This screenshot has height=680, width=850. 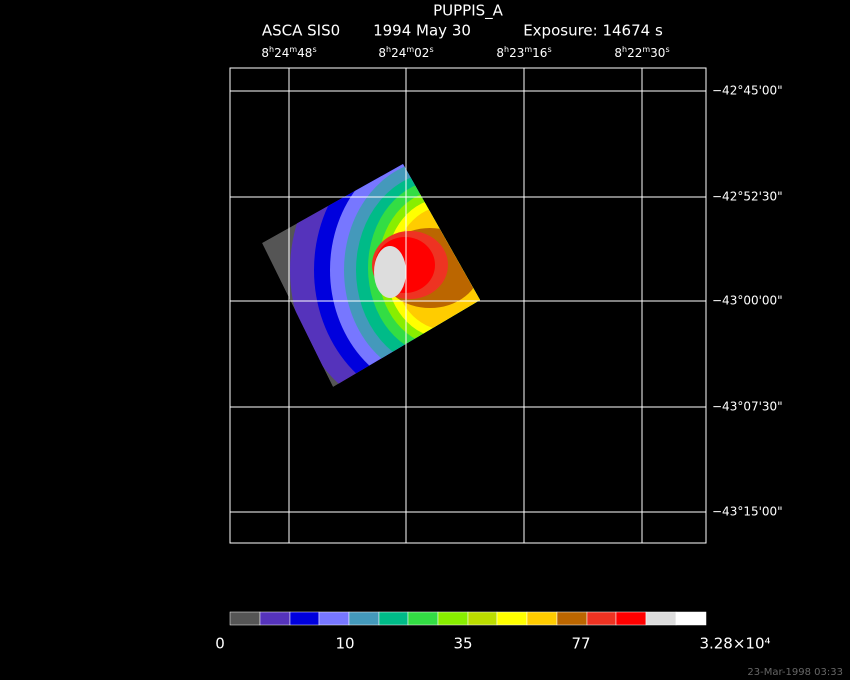 What do you see at coordinates (795, 672) in the screenshot?
I see `timestamp: 23-Mar-1998 03:33` at bounding box center [795, 672].